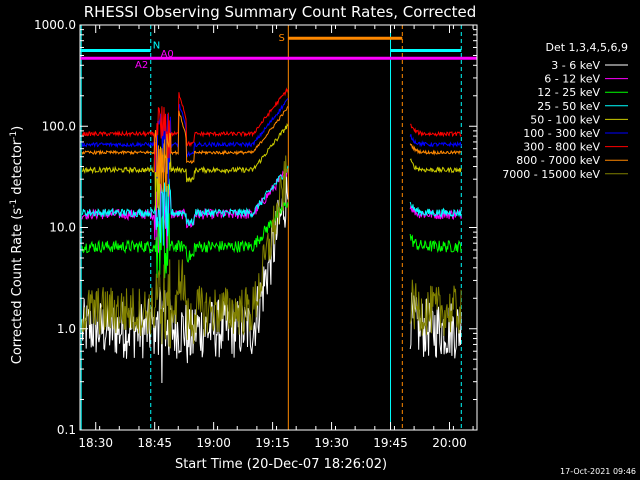 The image size is (640, 480). What do you see at coordinates (167, 54) in the screenshot?
I see `flag-label: A0` at bounding box center [167, 54].